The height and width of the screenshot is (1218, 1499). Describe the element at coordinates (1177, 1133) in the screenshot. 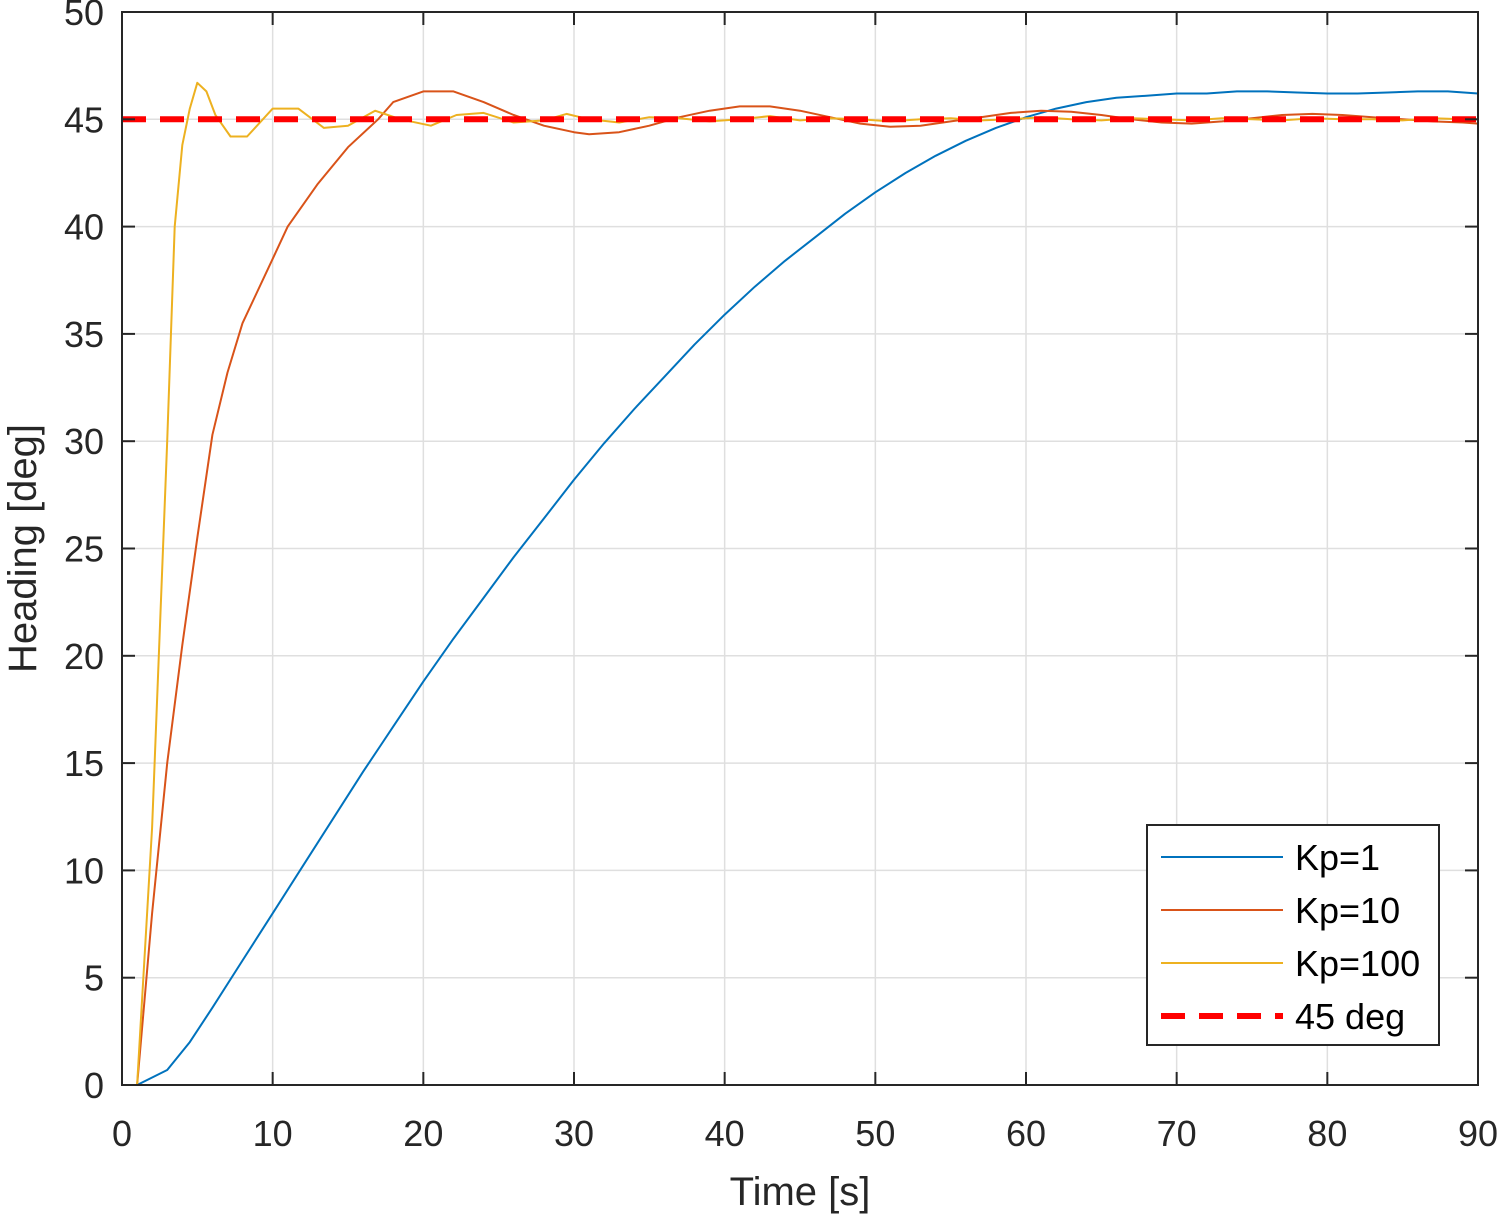

I see `x-tick-label: 70` at that location.